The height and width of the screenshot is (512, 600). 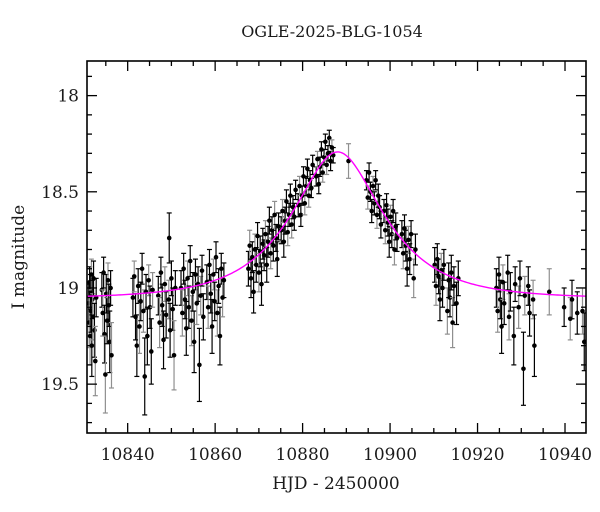 What do you see at coordinates (390, 455) in the screenshot?
I see `x-tick-label: 10900` at bounding box center [390, 455].